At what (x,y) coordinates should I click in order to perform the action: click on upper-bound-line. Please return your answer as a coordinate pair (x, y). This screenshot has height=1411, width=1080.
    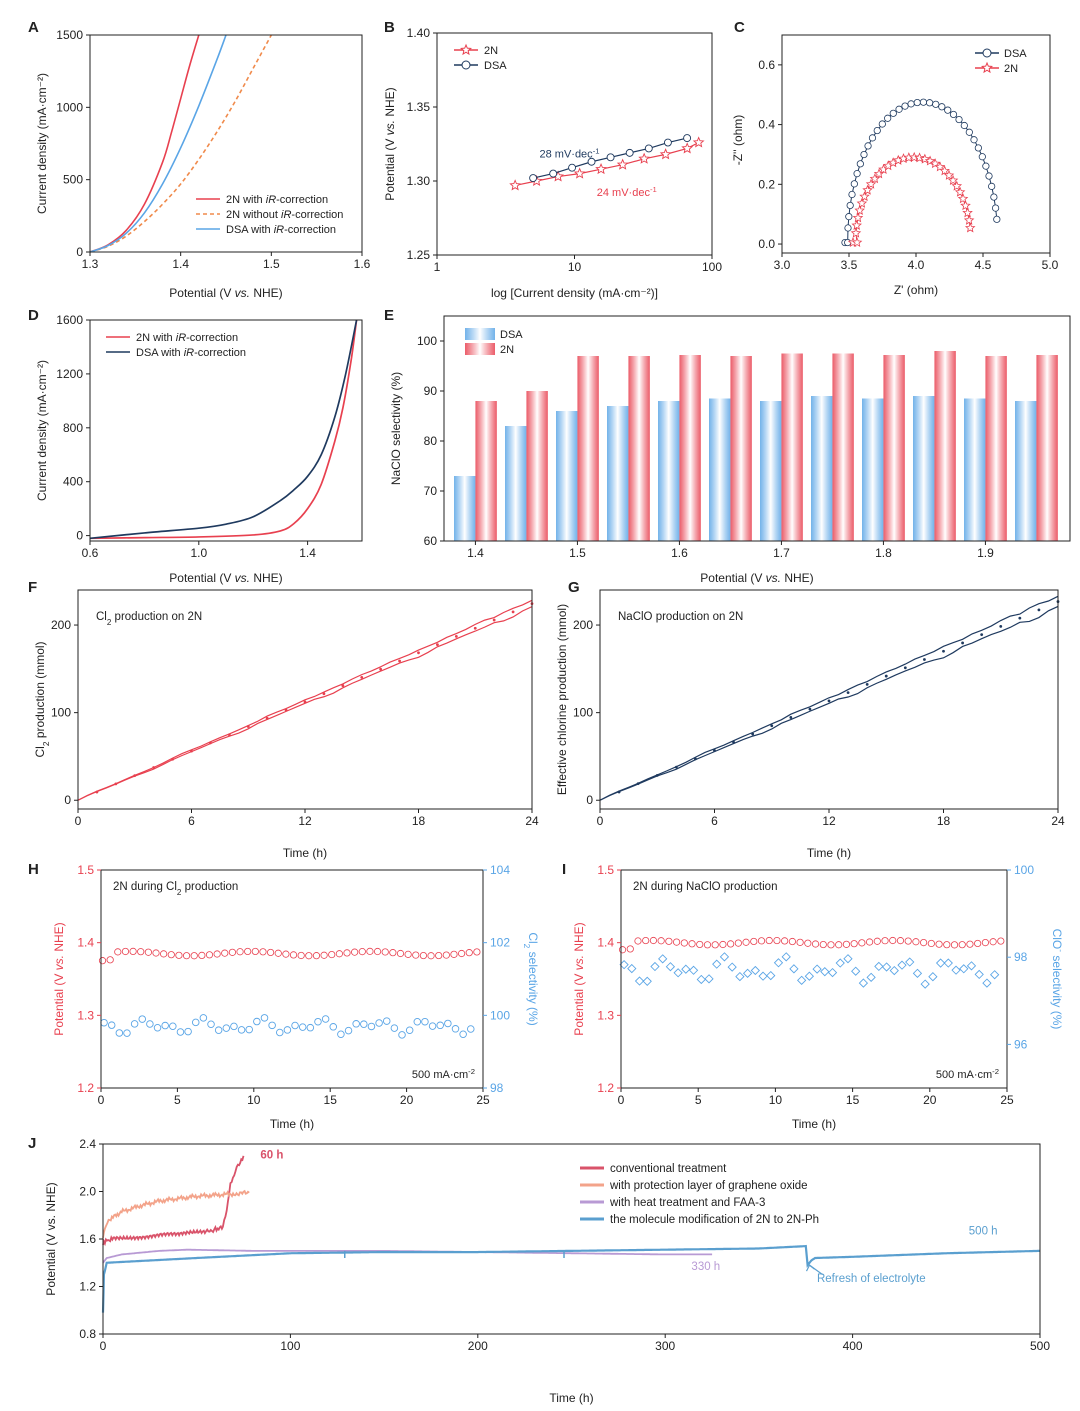
    Looking at the image, I should click on (829, 698).